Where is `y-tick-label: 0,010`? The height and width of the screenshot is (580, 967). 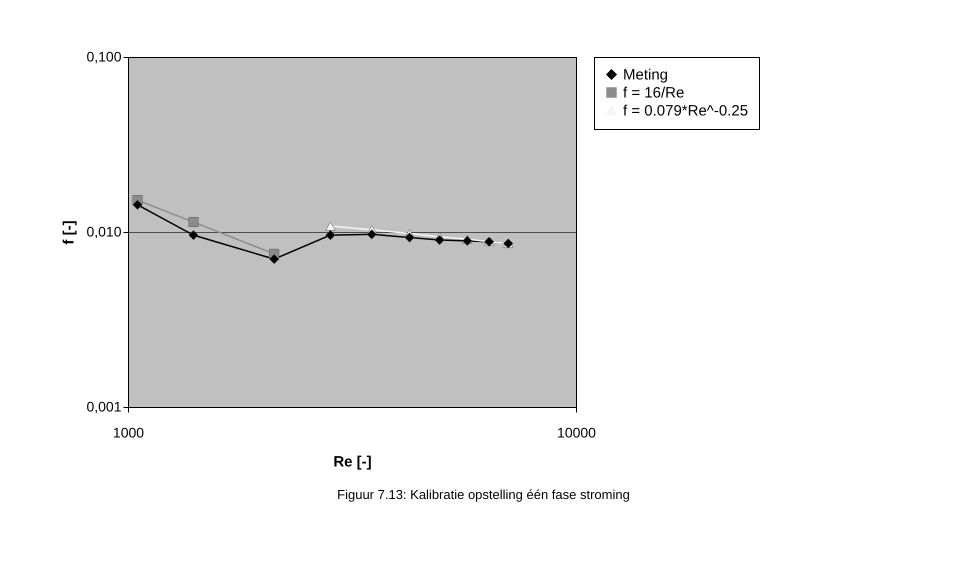
y-tick-label: 0,010 is located at coordinates (104, 232).